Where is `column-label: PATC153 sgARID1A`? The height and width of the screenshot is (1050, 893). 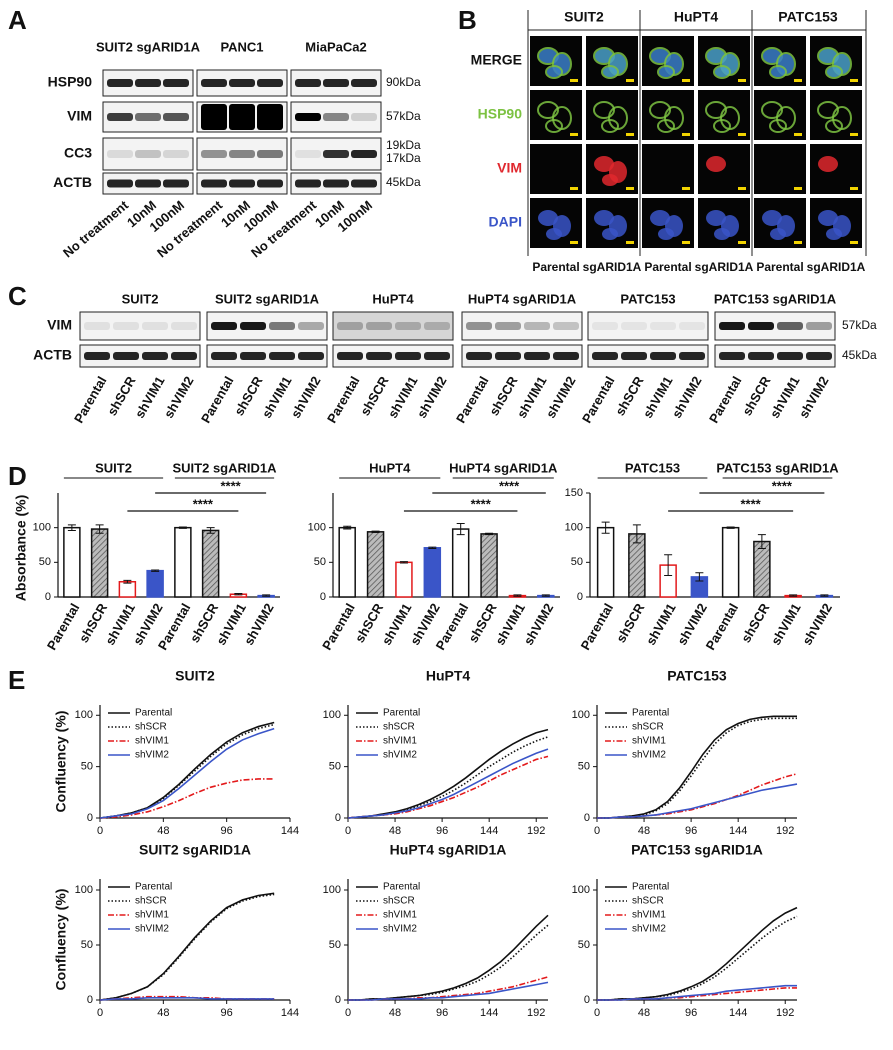
column-label: PATC153 sgARID1A is located at coordinates (775, 298).